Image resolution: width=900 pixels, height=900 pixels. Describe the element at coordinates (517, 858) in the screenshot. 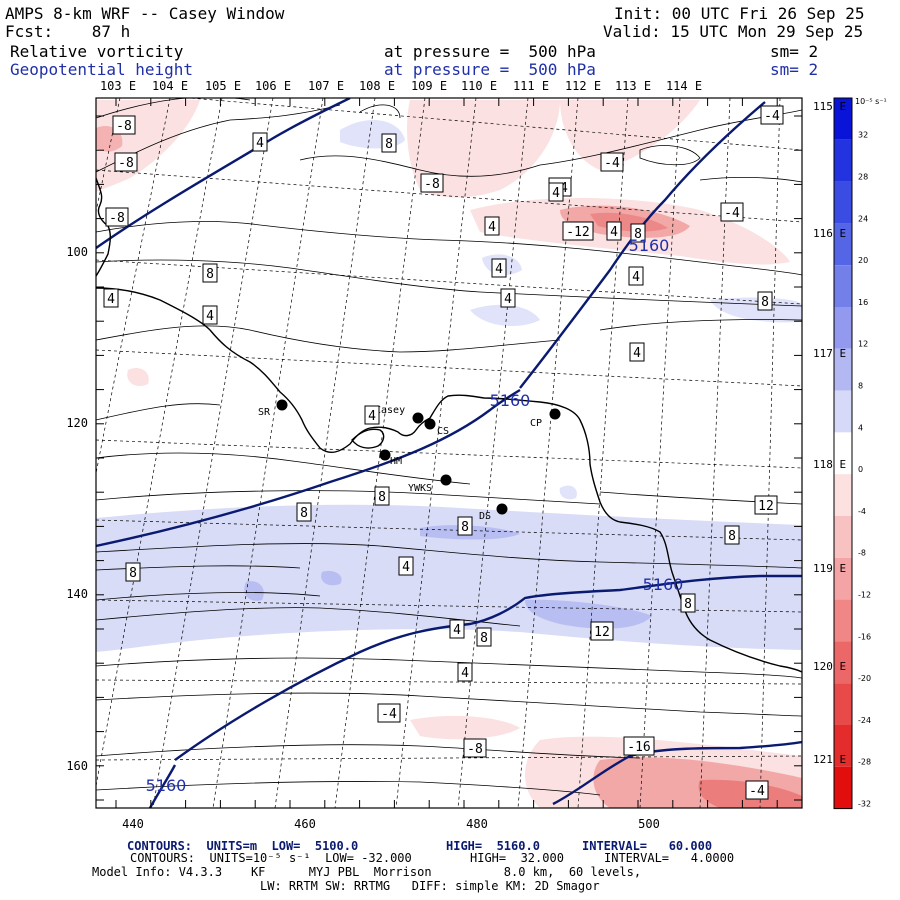

I see `footer-vorticity-high: HIGH= 32.000` at that location.